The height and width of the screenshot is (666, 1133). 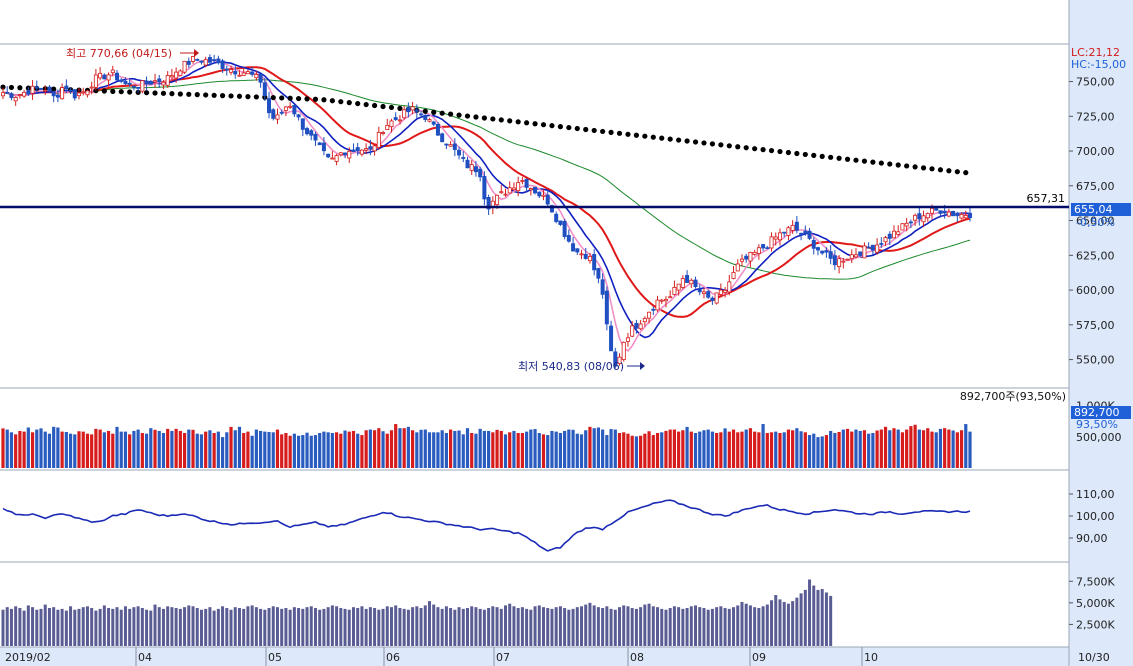 What do you see at coordinates (1095, 222) in the screenshot?
I see `last-change-label: -0,50%` at bounding box center [1095, 222].